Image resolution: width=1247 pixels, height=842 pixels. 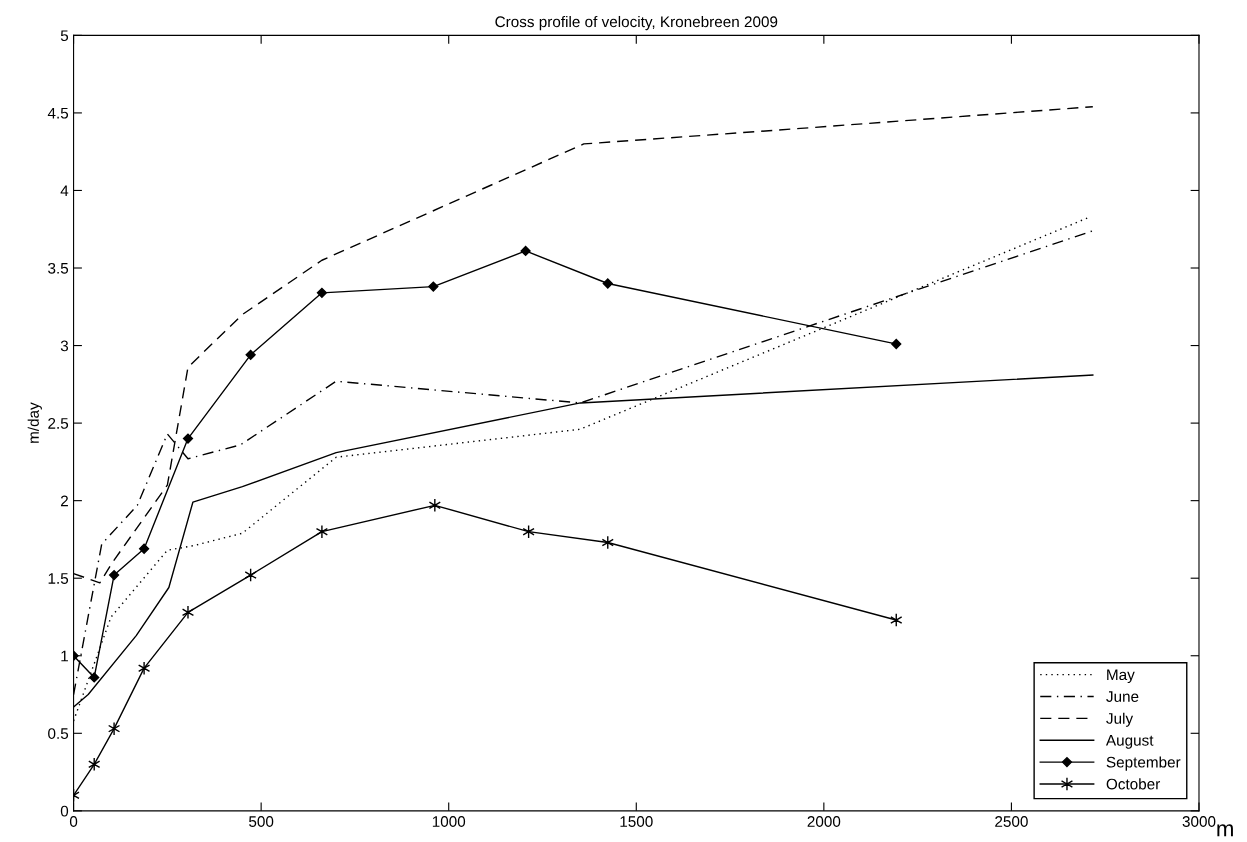 I want to click on x-tick-label: 0, so click(x=73, y=821).